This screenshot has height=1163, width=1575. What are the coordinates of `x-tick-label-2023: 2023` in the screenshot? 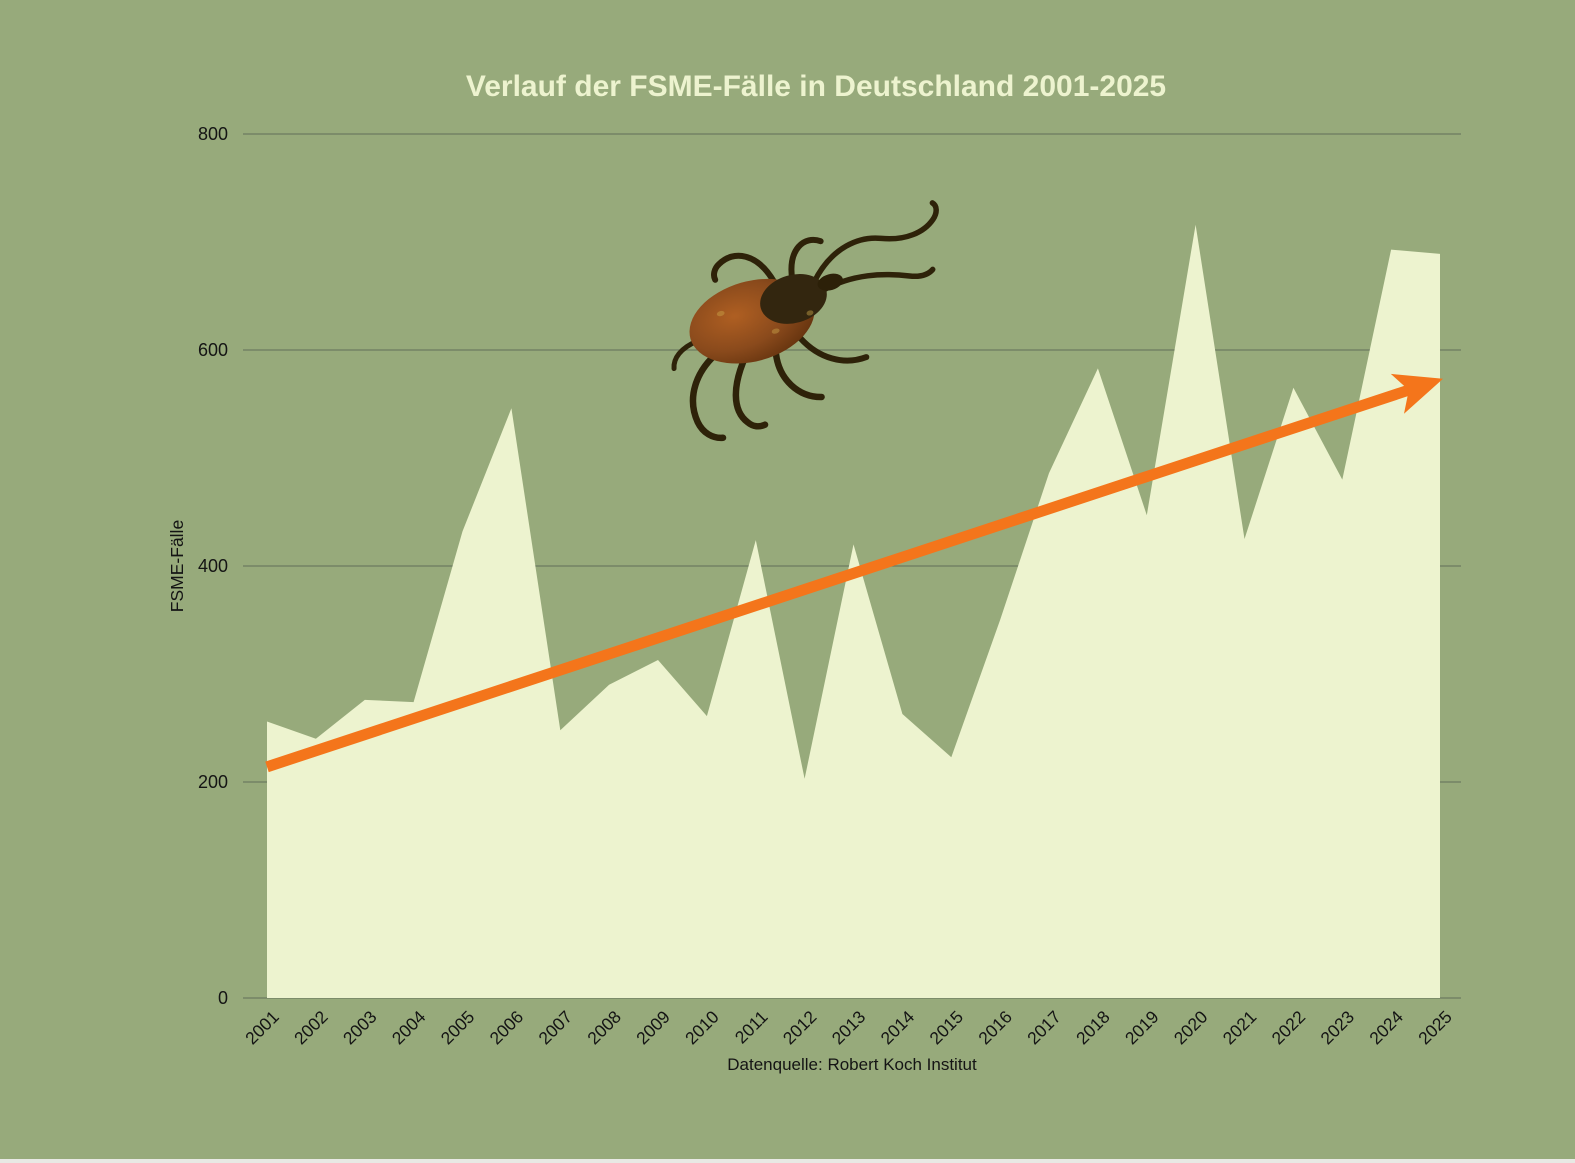 It's located at (1337, 1028).